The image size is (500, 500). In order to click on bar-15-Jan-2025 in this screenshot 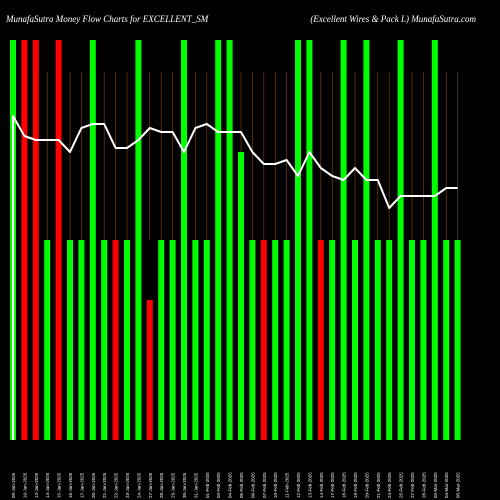, I will do `click(58, 240)`.